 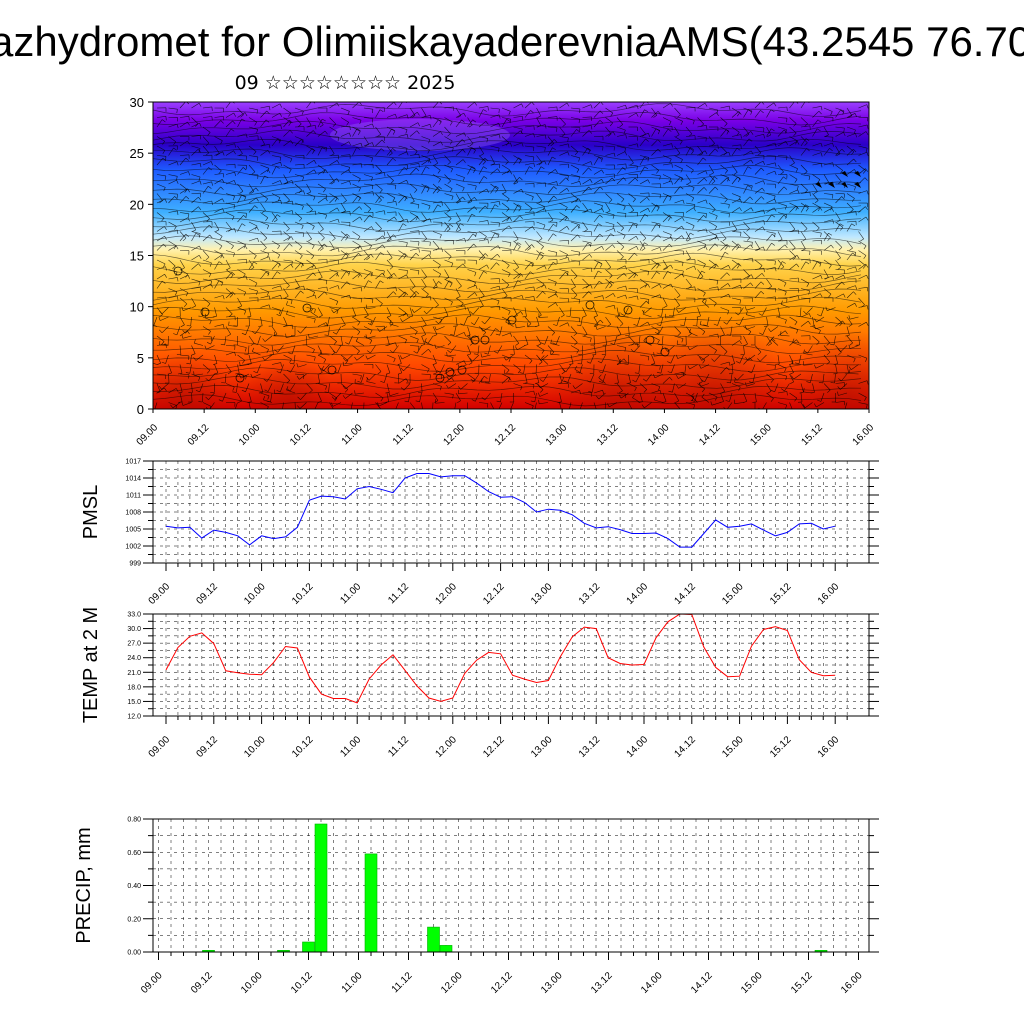 What do you see at coordinates (450, 372) in the screenshot?
I see `calm-marker` at bounding box center [450, 372].